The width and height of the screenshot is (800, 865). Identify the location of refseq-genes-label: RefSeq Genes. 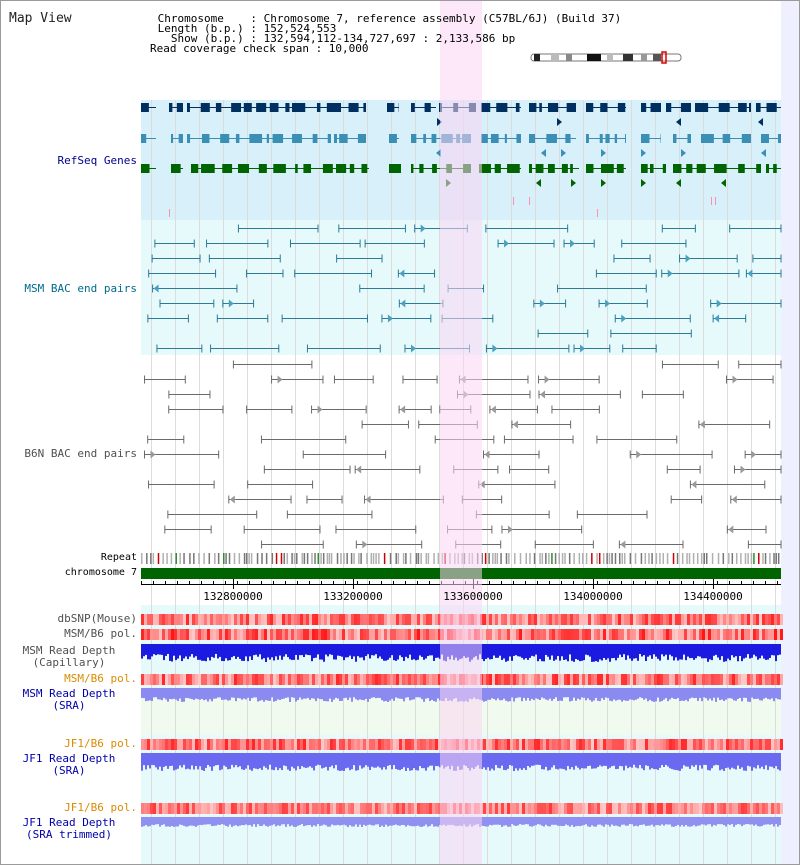
(97, 160).